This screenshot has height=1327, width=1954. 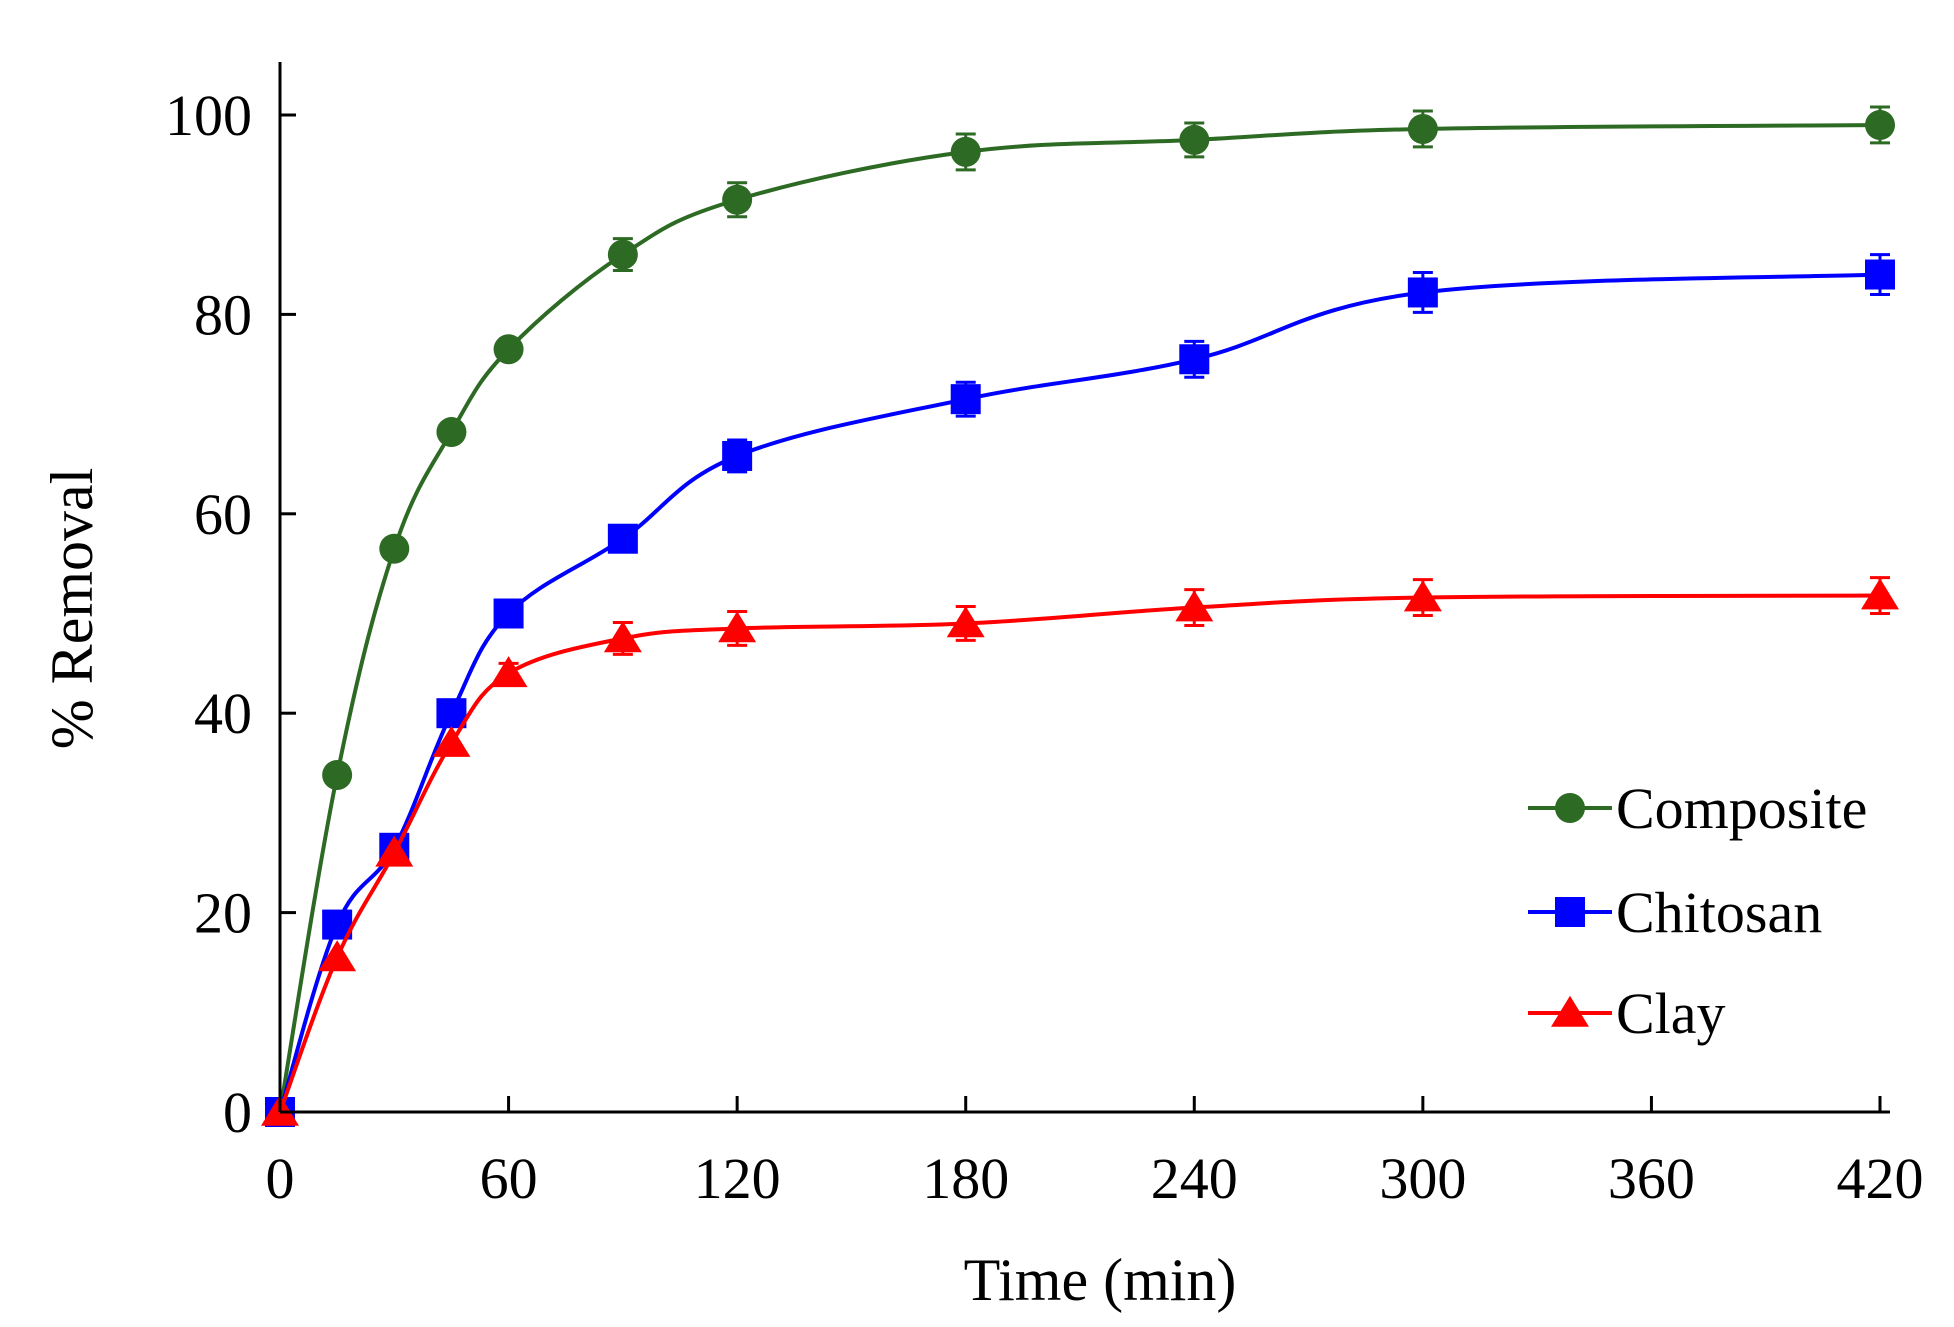 I want to click on x-tick-label-300: 300, so click(x=1422, y=1178).